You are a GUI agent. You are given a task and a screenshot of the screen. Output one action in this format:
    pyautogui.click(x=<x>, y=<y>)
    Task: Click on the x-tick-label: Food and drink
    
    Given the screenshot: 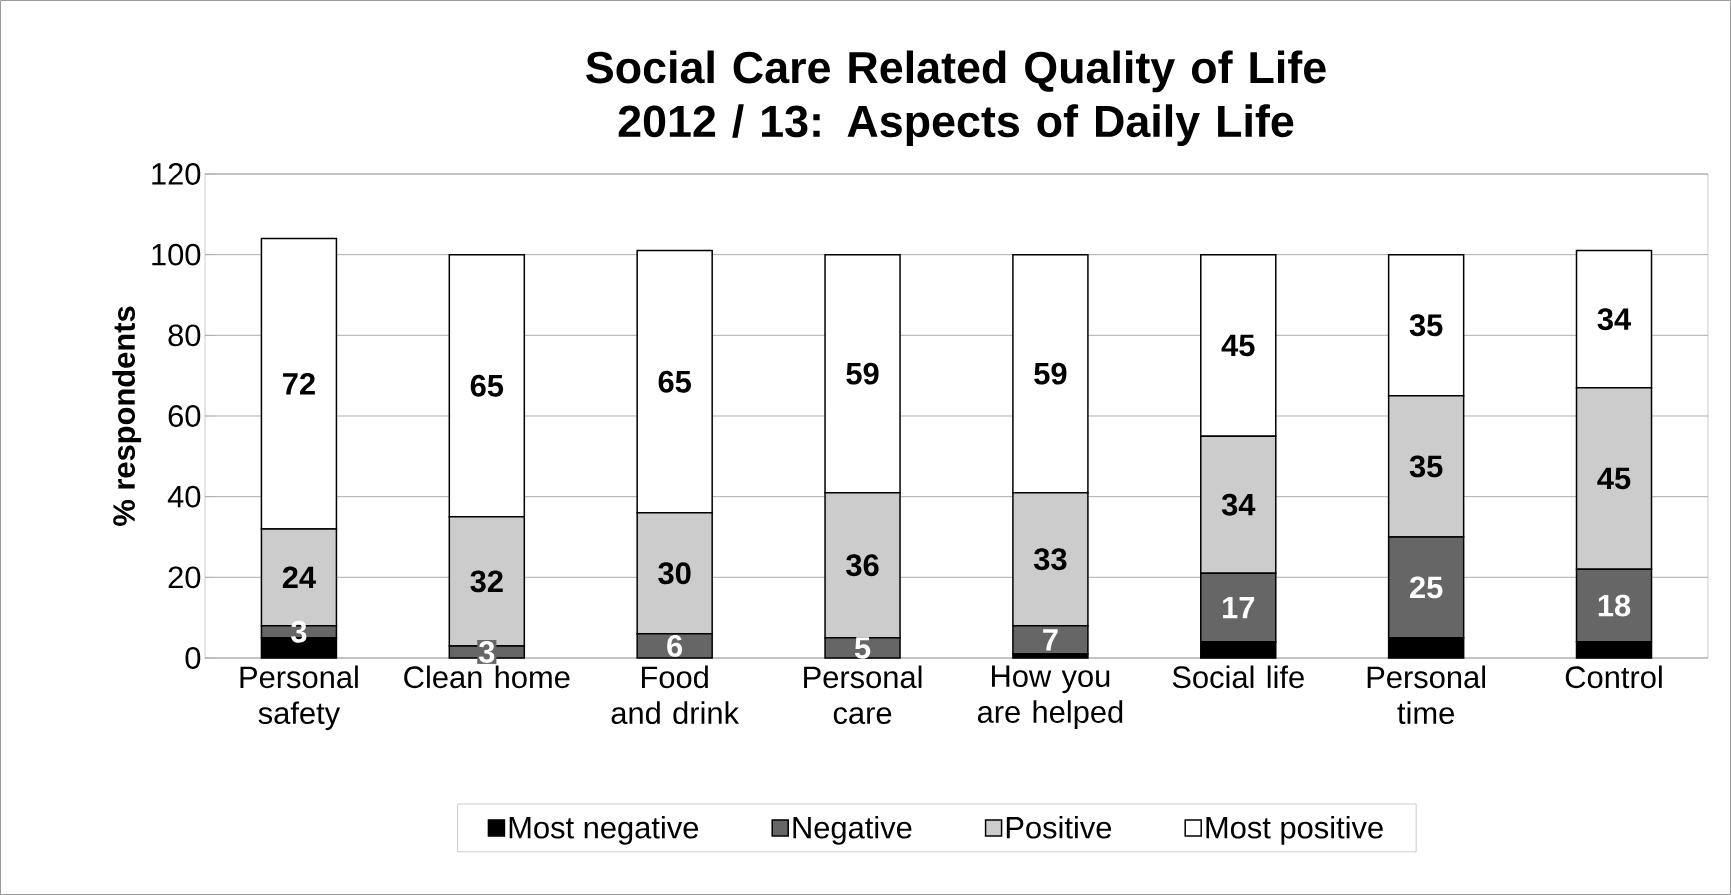 What is the action you would take?
    pyautogui.click(x=675, y=695)
    